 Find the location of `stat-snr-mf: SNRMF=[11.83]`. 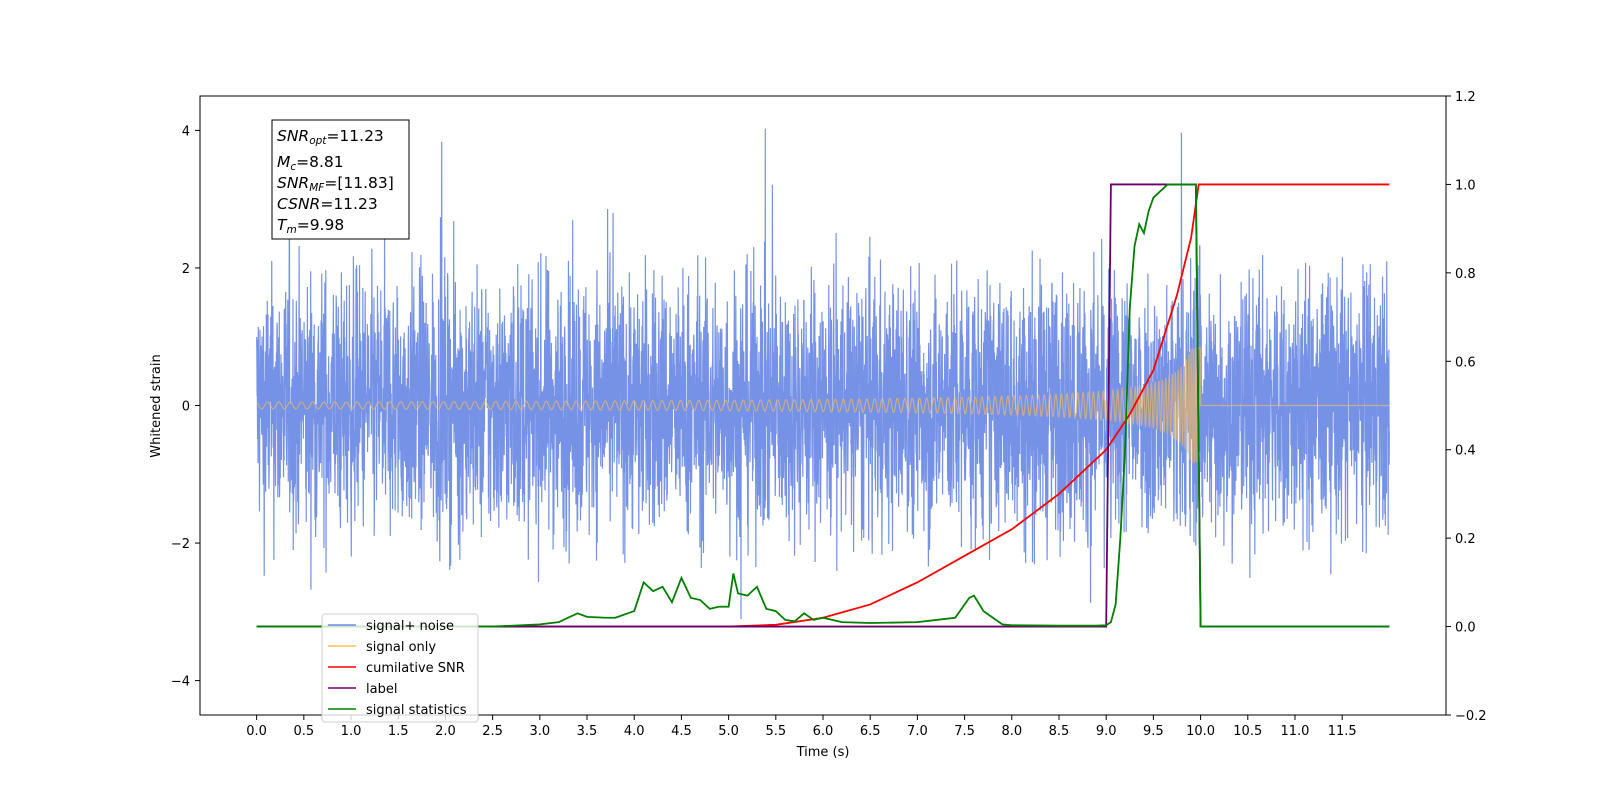

stat-snr-mf: SNRMF=[11.83] is located at coordinates (335, 184).